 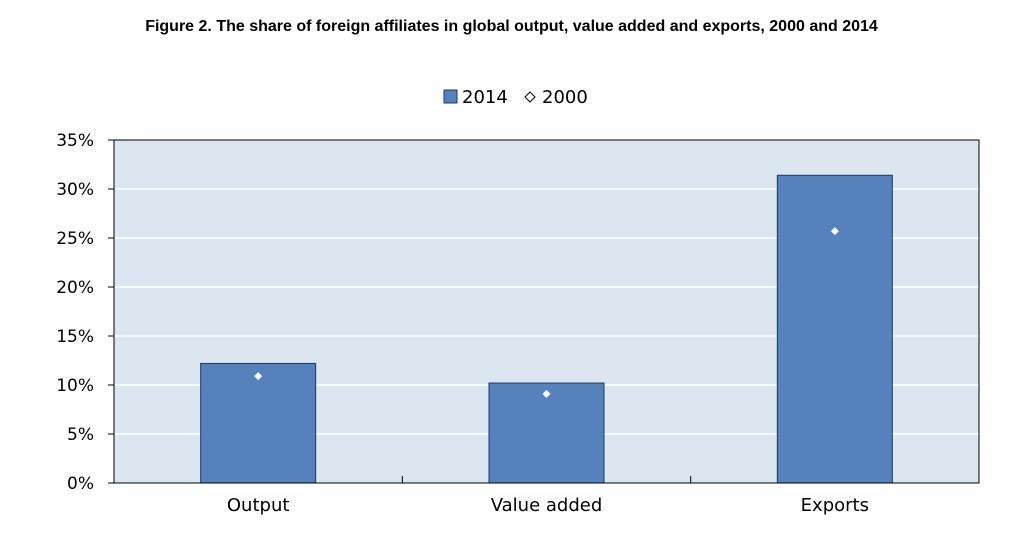 I want to click on x-category-label: Value added, so click(x=547, y=505).